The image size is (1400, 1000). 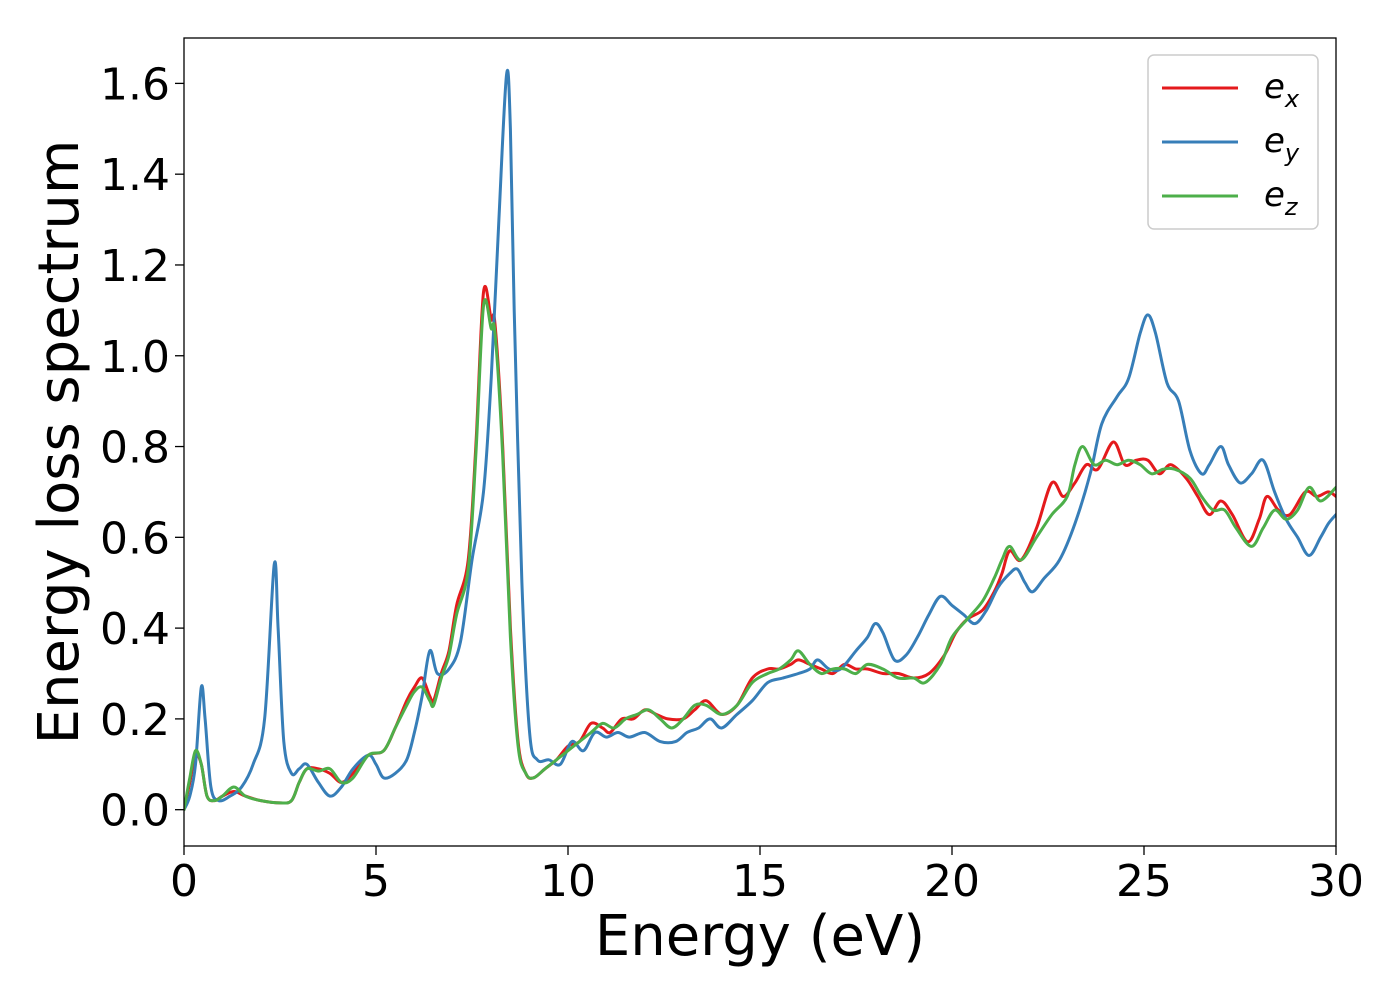 I want to click on legend: ex ey ez, so click(x=1233, y=142).